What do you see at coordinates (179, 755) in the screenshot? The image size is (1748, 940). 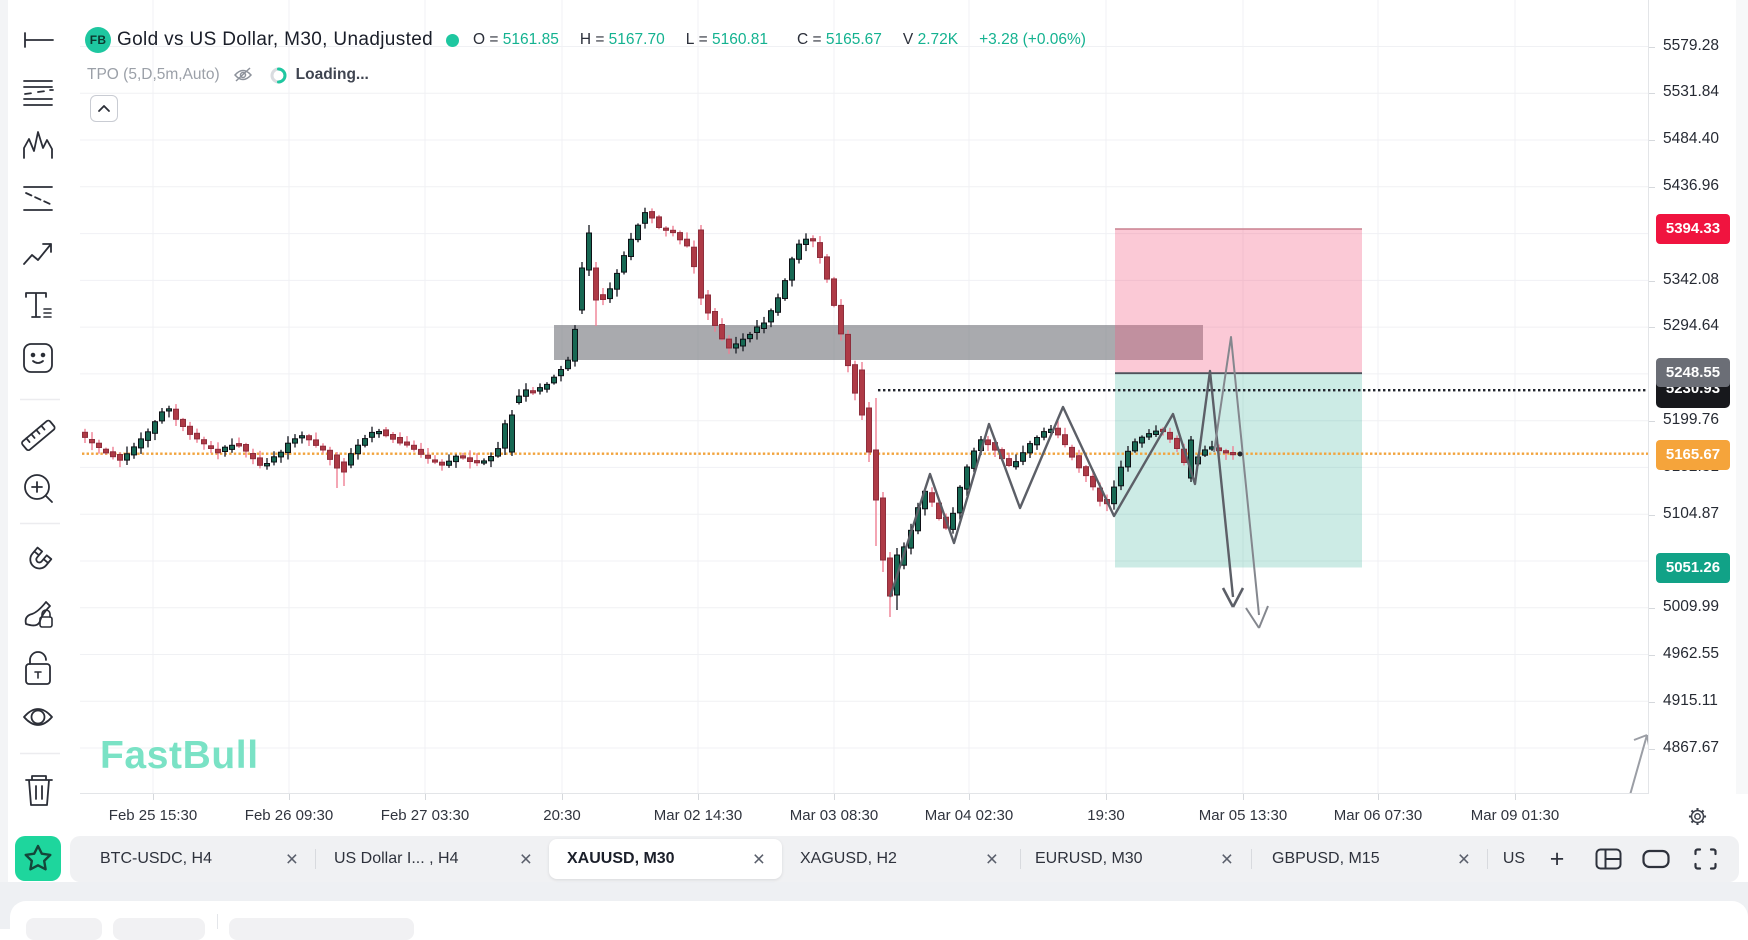 I see `svg-text: FastBull` at bounding box center [179, 755].